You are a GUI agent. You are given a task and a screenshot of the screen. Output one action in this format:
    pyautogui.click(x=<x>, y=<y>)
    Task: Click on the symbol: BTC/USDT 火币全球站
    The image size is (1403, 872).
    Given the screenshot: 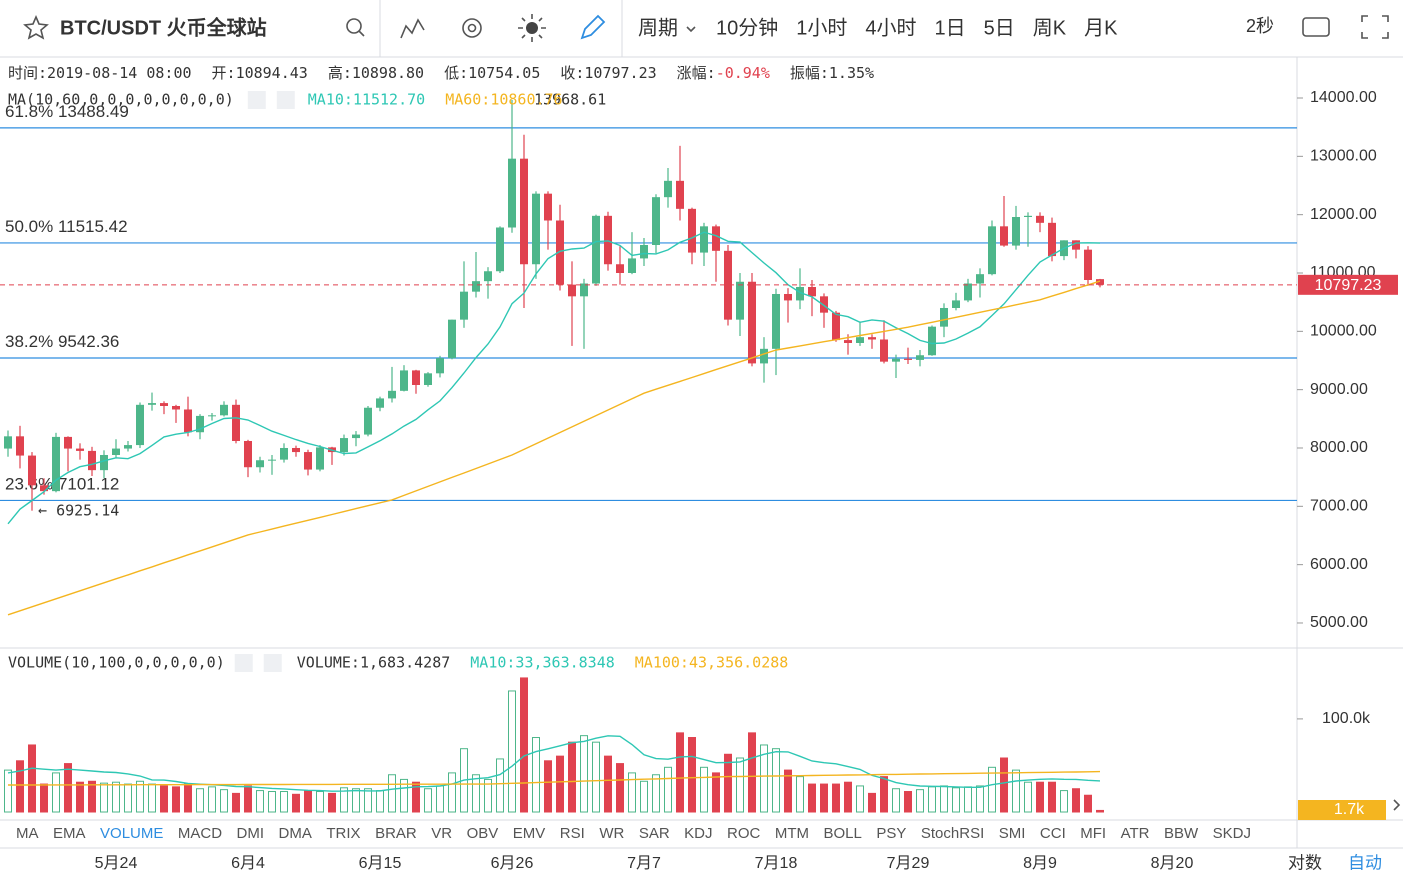 What is the action you would take?
    pyautogui.click(x=163, y=27)
    